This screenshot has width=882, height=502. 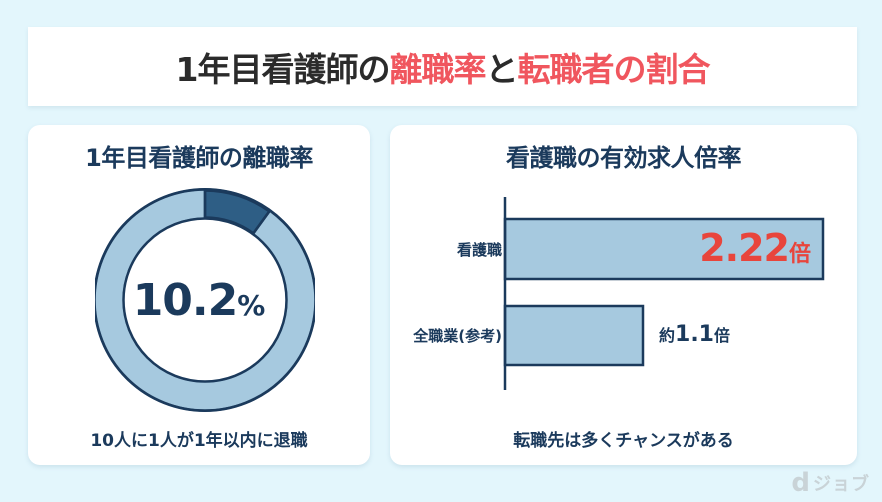 What do you see at coordinates (800, 483) in the screenshot?
I see `brand-logo-icon: d` at bounding box center [800, 483].